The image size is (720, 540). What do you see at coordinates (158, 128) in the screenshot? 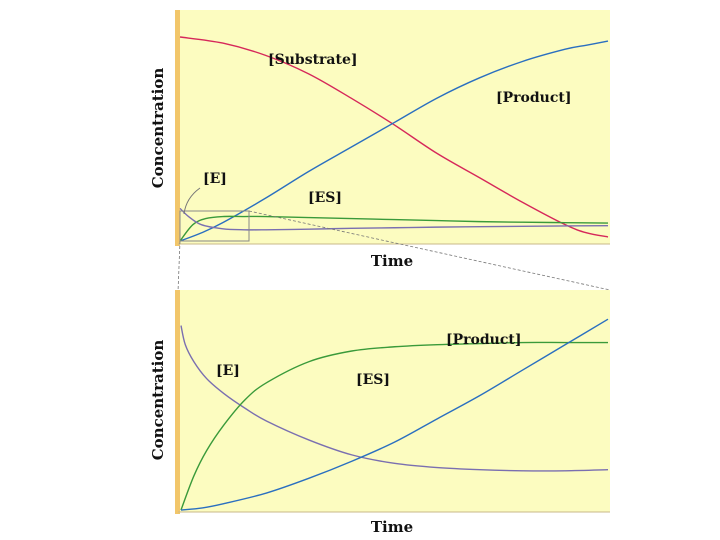
I see `top-y-axis-label: Concentration` at bounding box center [158, 128].